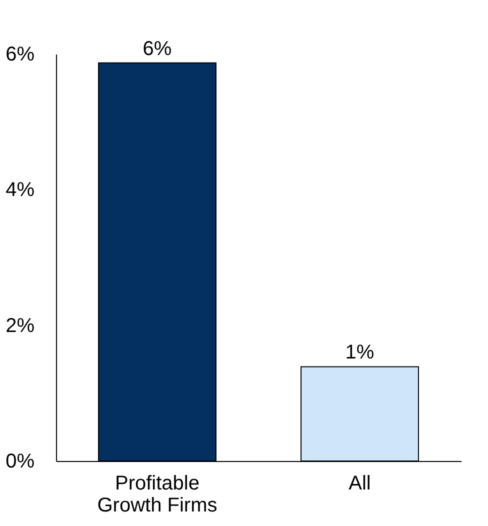  Describe the element at coordinates (359, 483) in the screenshot. I see `x-tick-label: All` at that location.